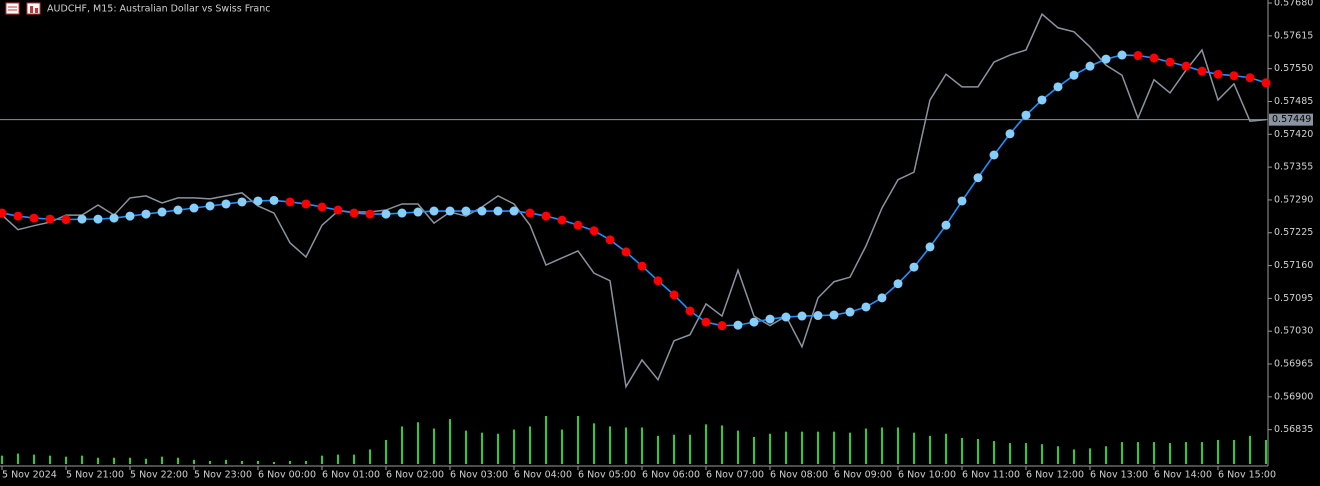 The width and height of the screenshot is (1320, 486). I want to click on x-tick-label: 5 Nov 21:00, so click(95, 475).